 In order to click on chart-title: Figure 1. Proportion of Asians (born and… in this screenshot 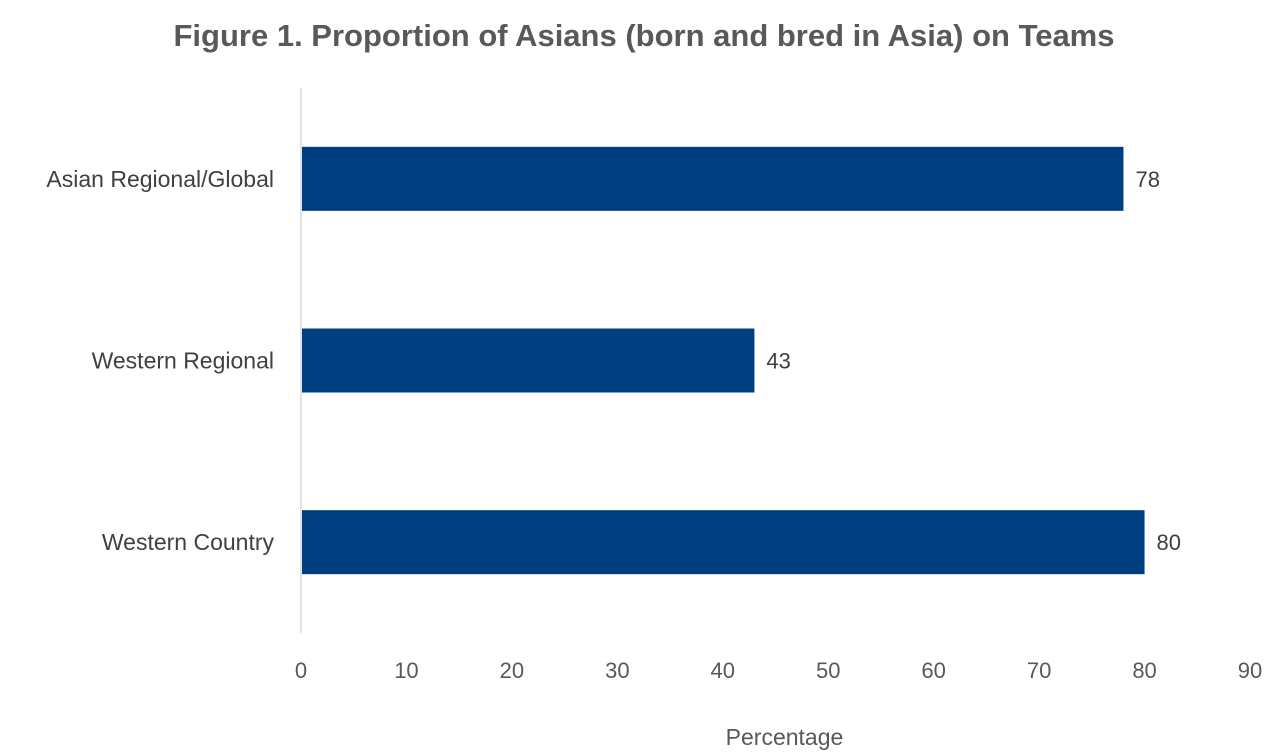, I will do `click(644, 35)`.